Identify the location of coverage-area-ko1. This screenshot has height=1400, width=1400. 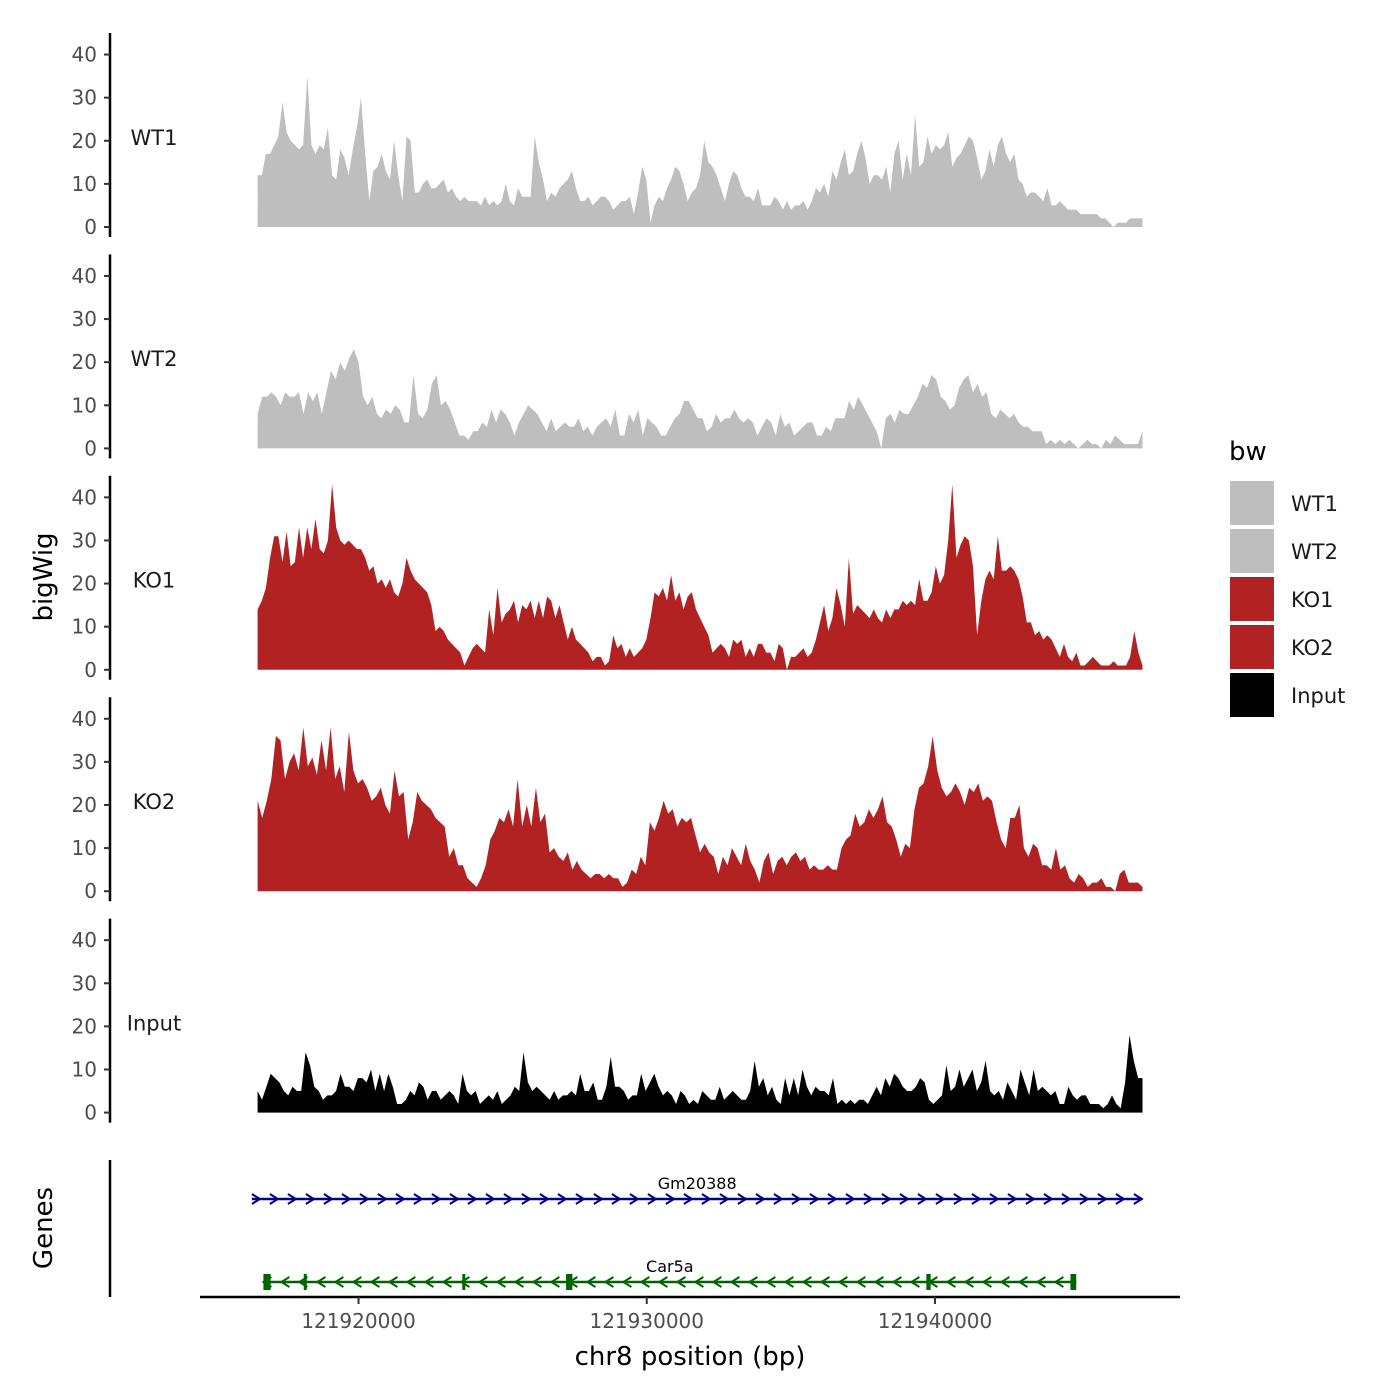
(700, 577).